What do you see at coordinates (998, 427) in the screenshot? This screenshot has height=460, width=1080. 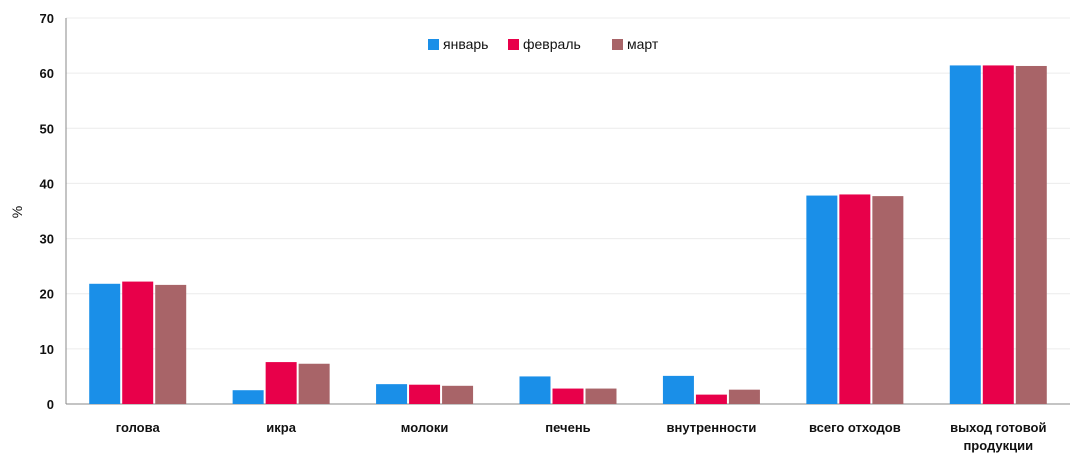 I see `x-tick-label: выход готовой` at bounding box center [998, 427].